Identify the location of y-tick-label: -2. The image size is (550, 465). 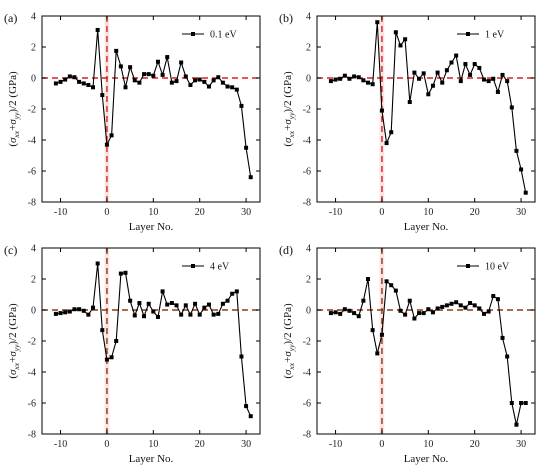
(32, 110).